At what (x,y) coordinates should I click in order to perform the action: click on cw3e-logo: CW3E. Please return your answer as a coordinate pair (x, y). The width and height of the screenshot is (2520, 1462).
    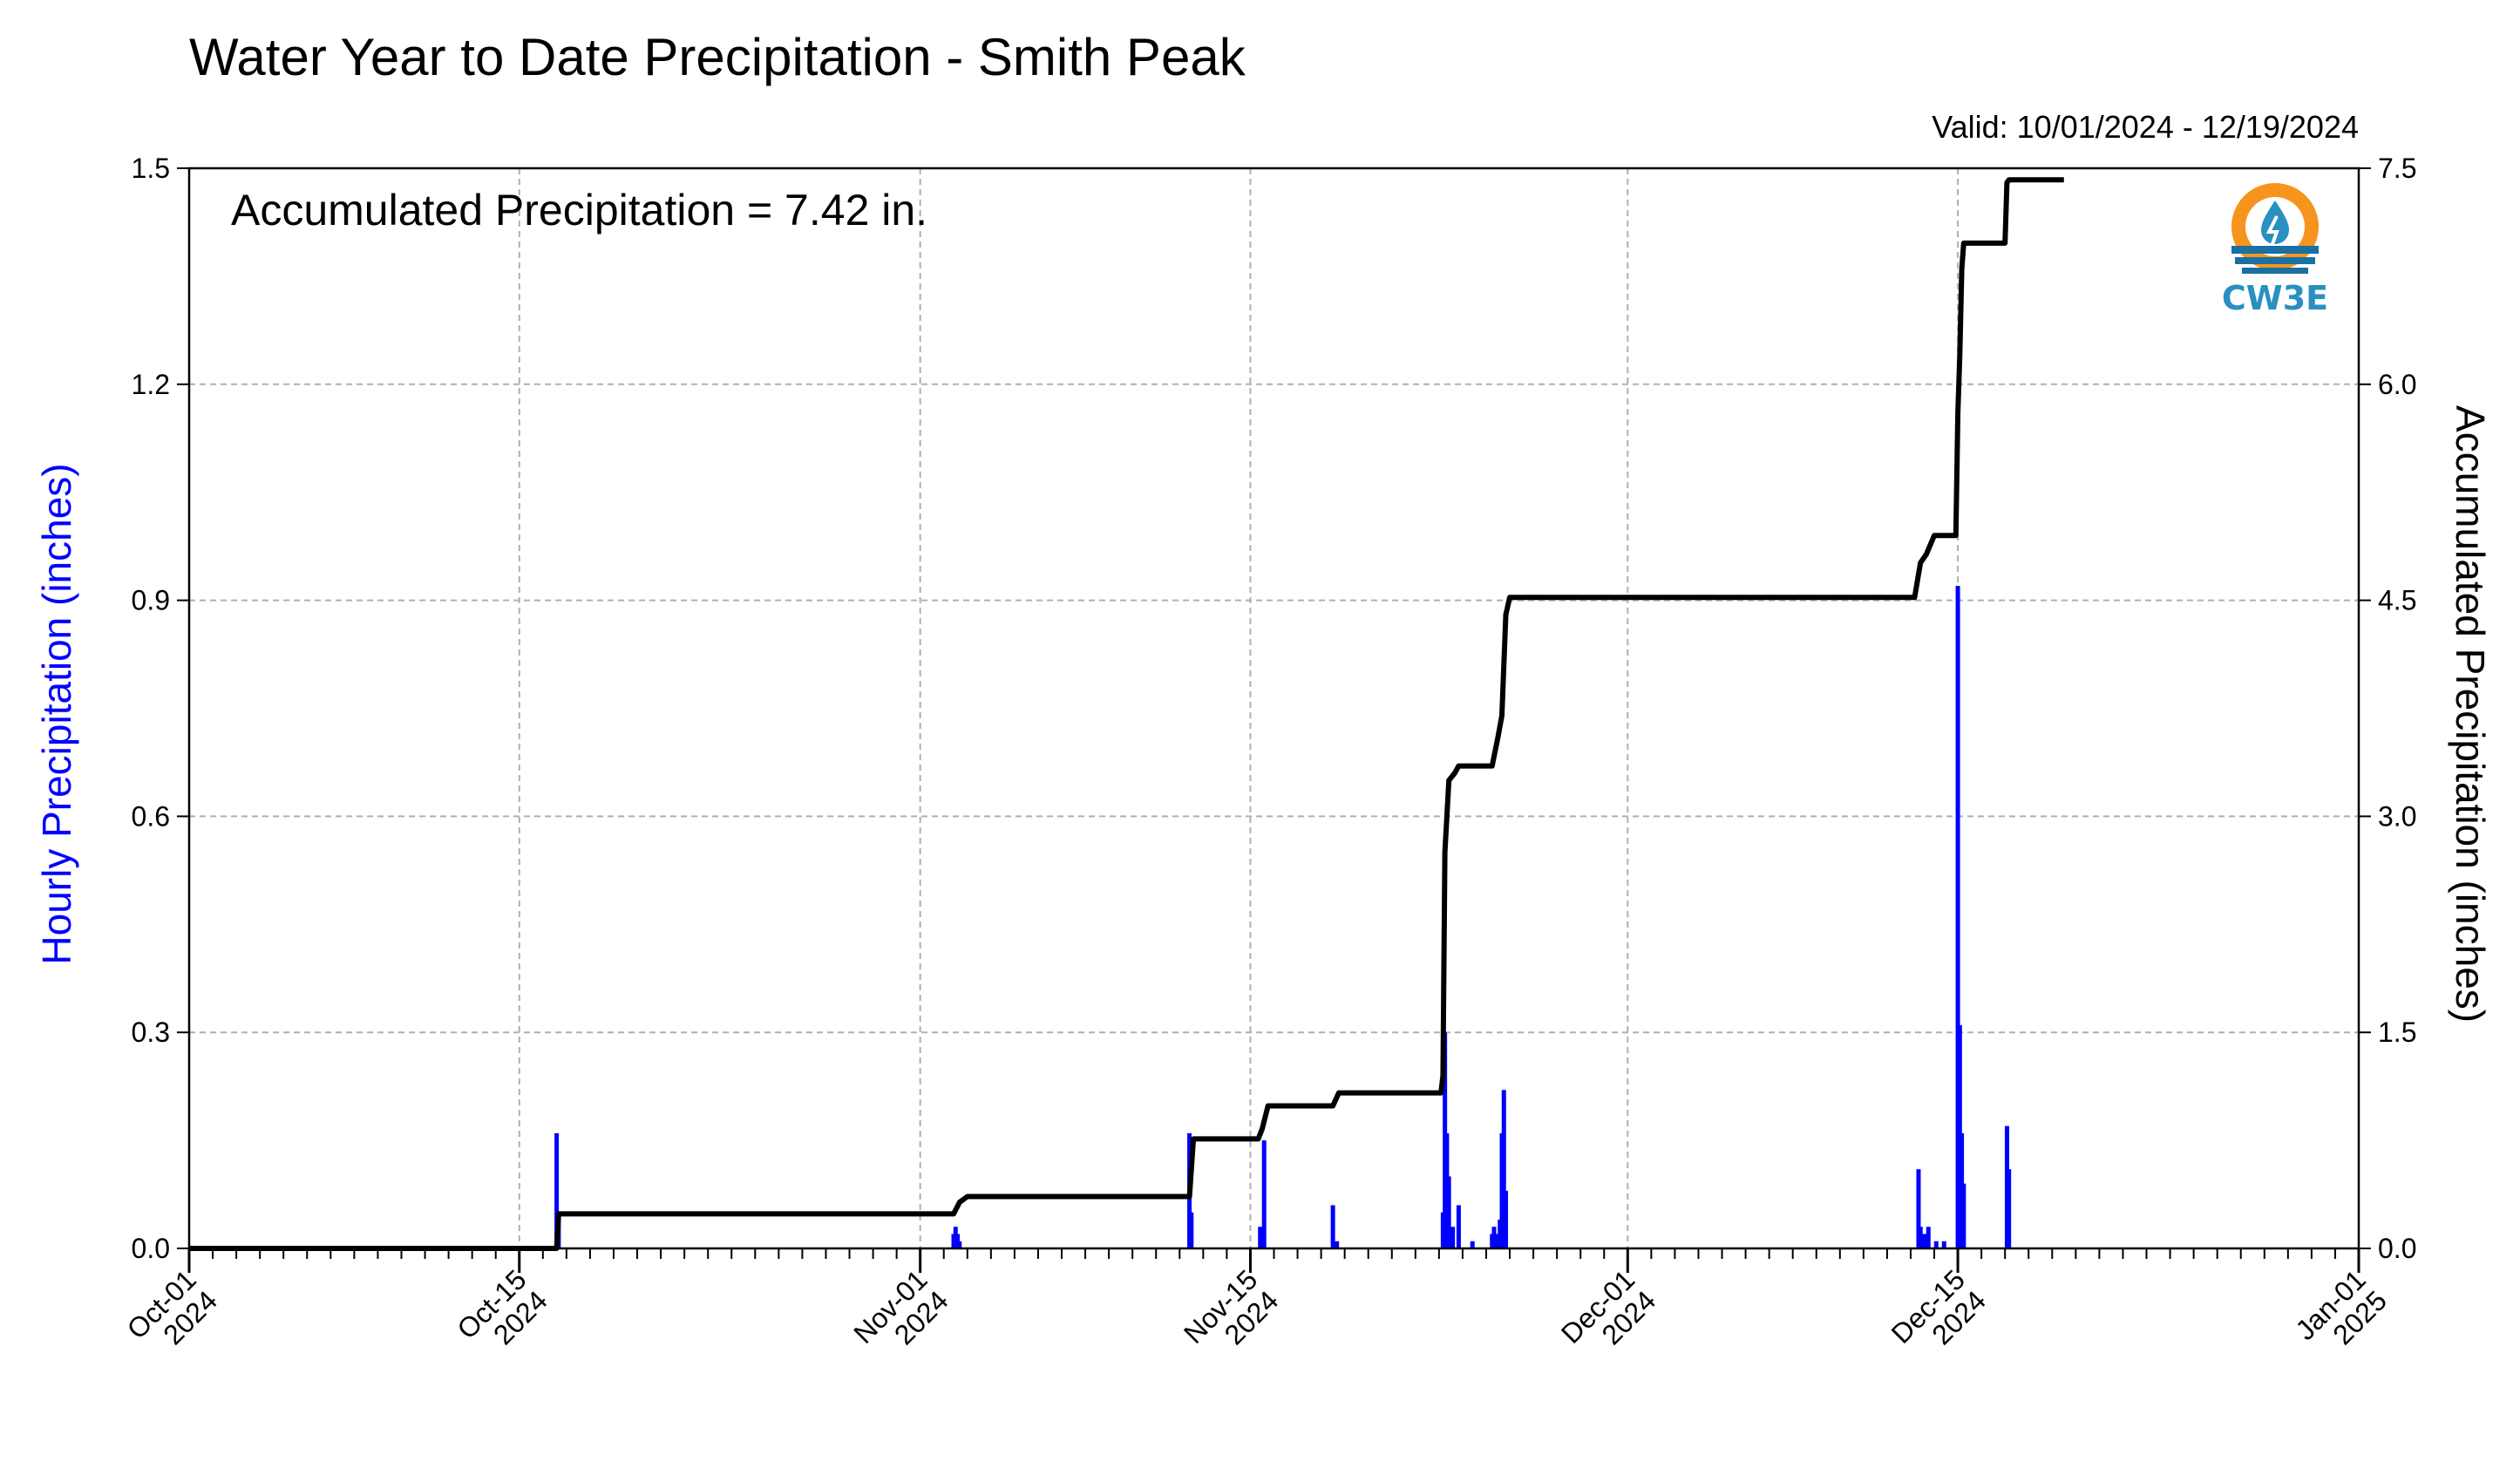
    Looking at the image, I should click on (2275, 250).